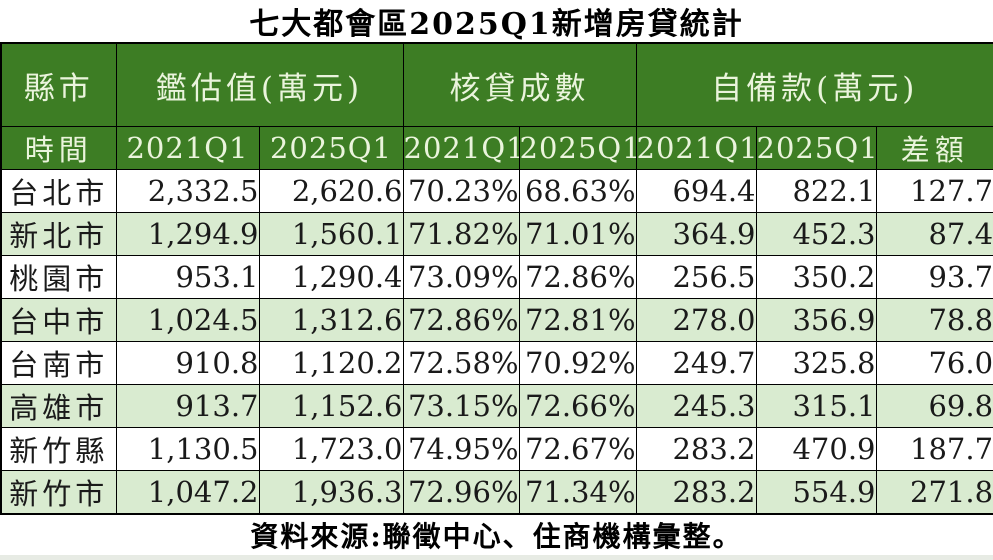 This screenshot has width=993, height=560. Describe the element at coordinates (461, 406) in the screenshot. I see `value-cell: 73.15%` at that location.